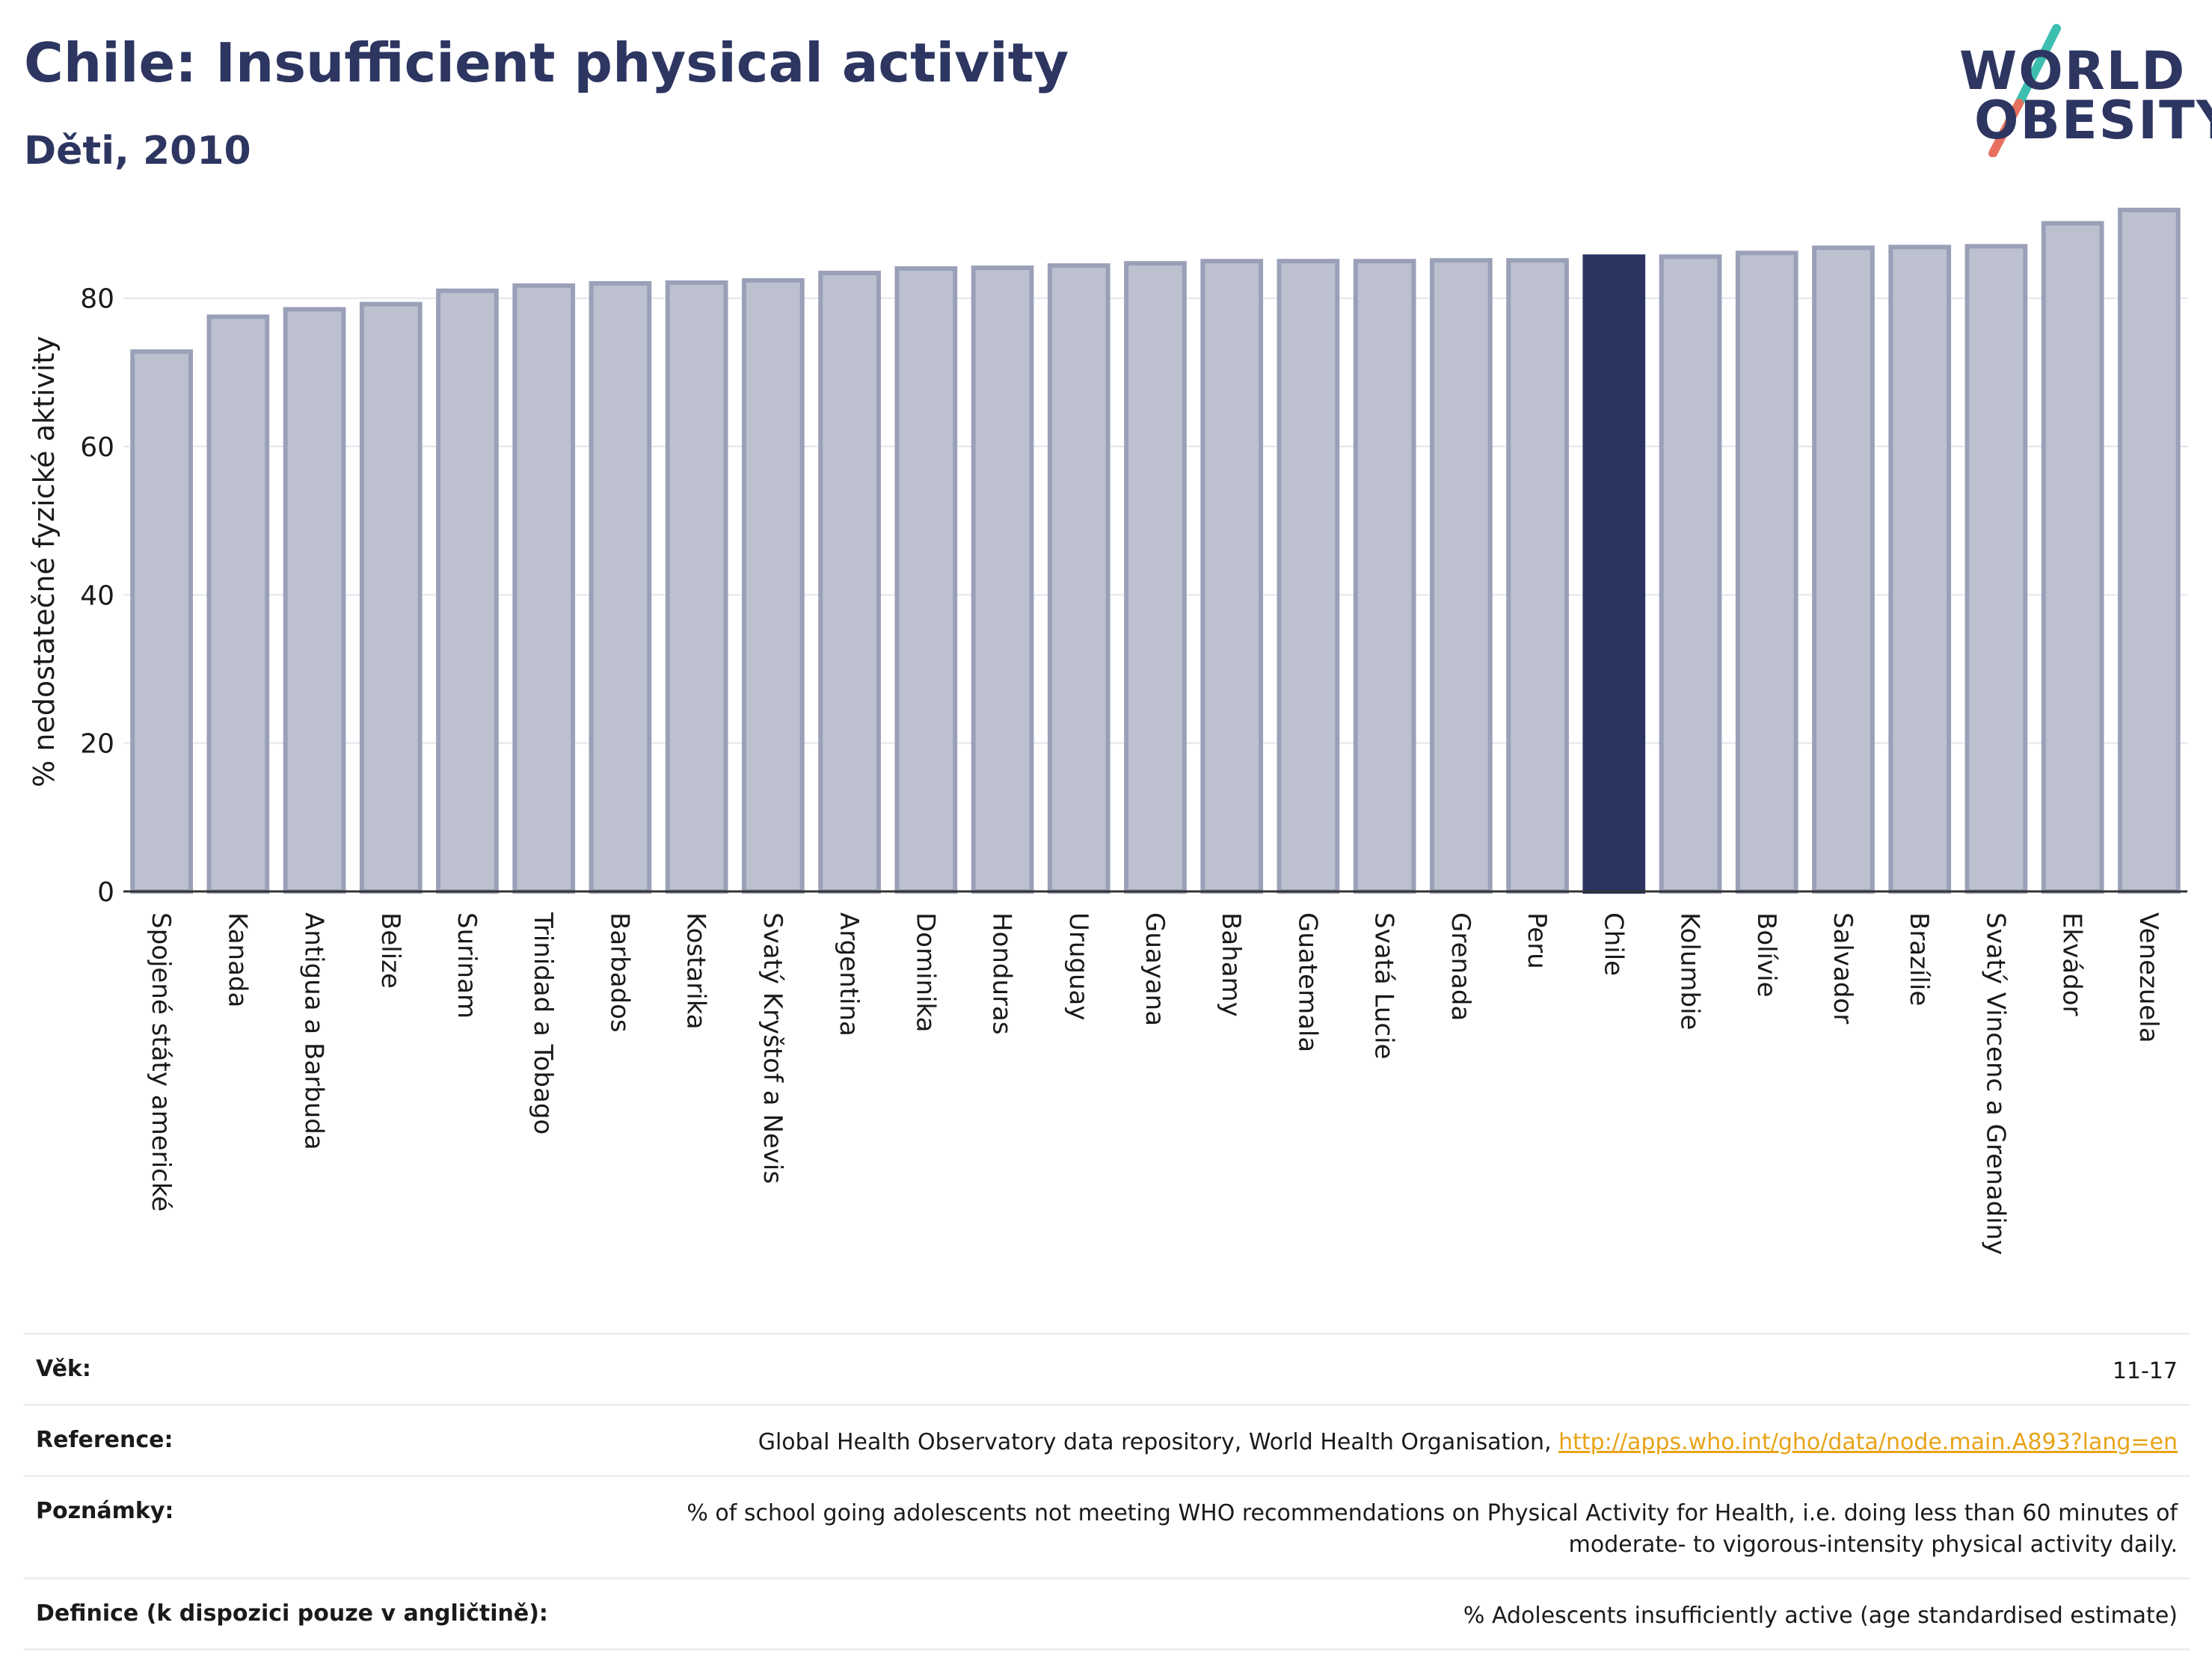  Describe the element at coordinates (1614, 574) in the screenshot. I see `bar-highlight` at that location.